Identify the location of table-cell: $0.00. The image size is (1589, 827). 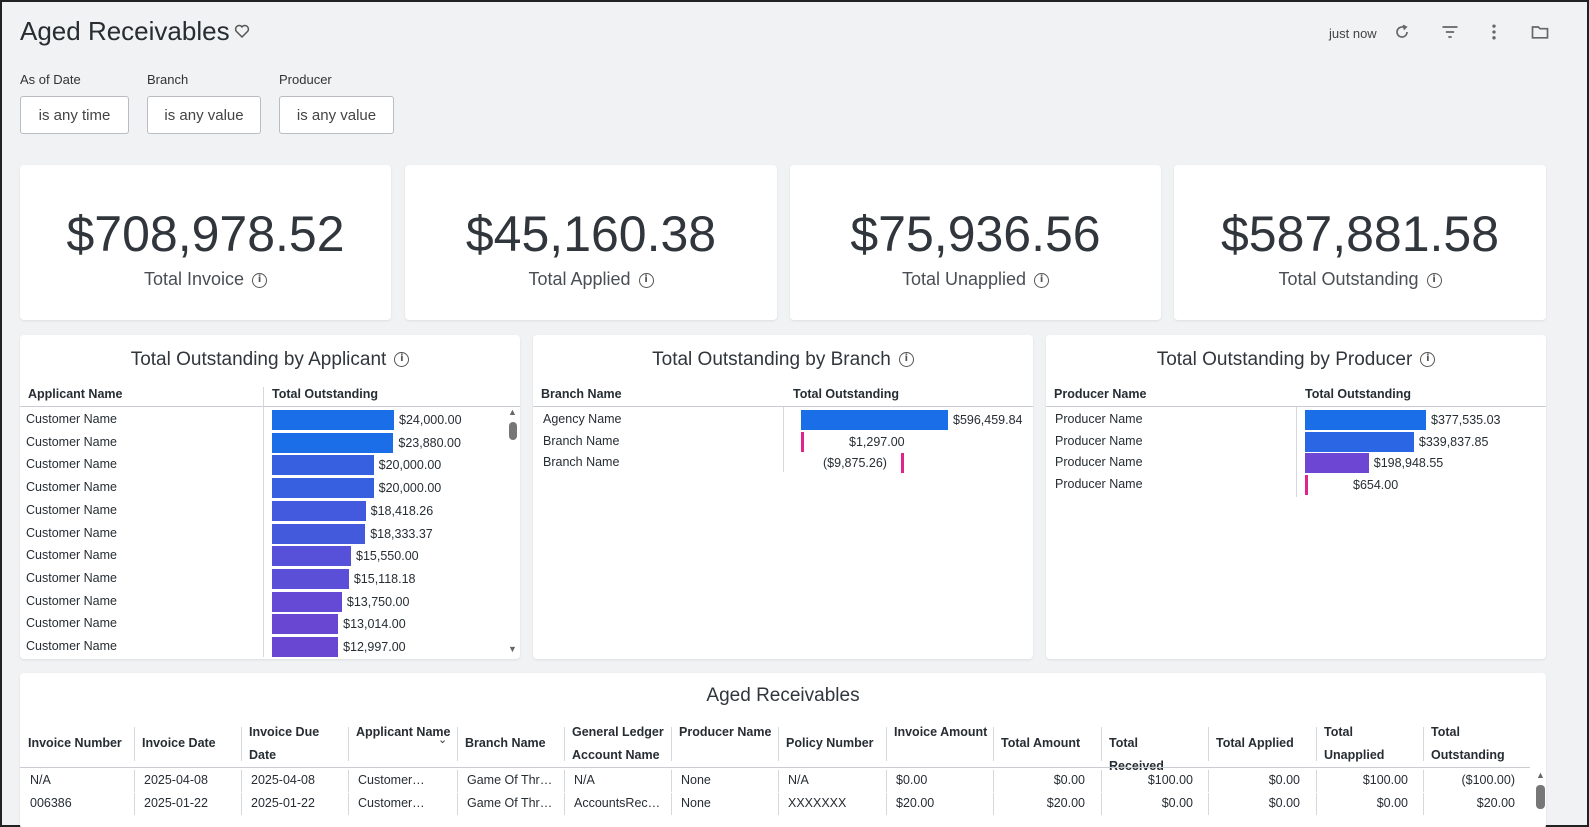
(1284, 803).